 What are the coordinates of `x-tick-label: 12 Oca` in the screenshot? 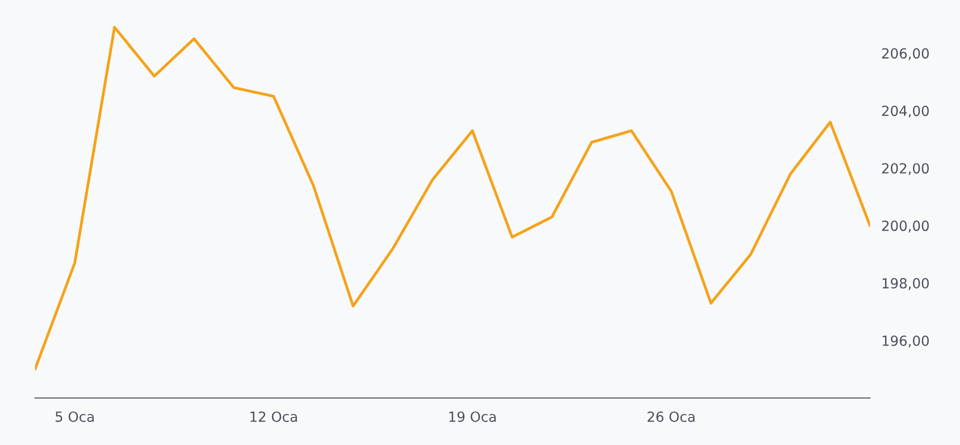 It's located at (273, 416).